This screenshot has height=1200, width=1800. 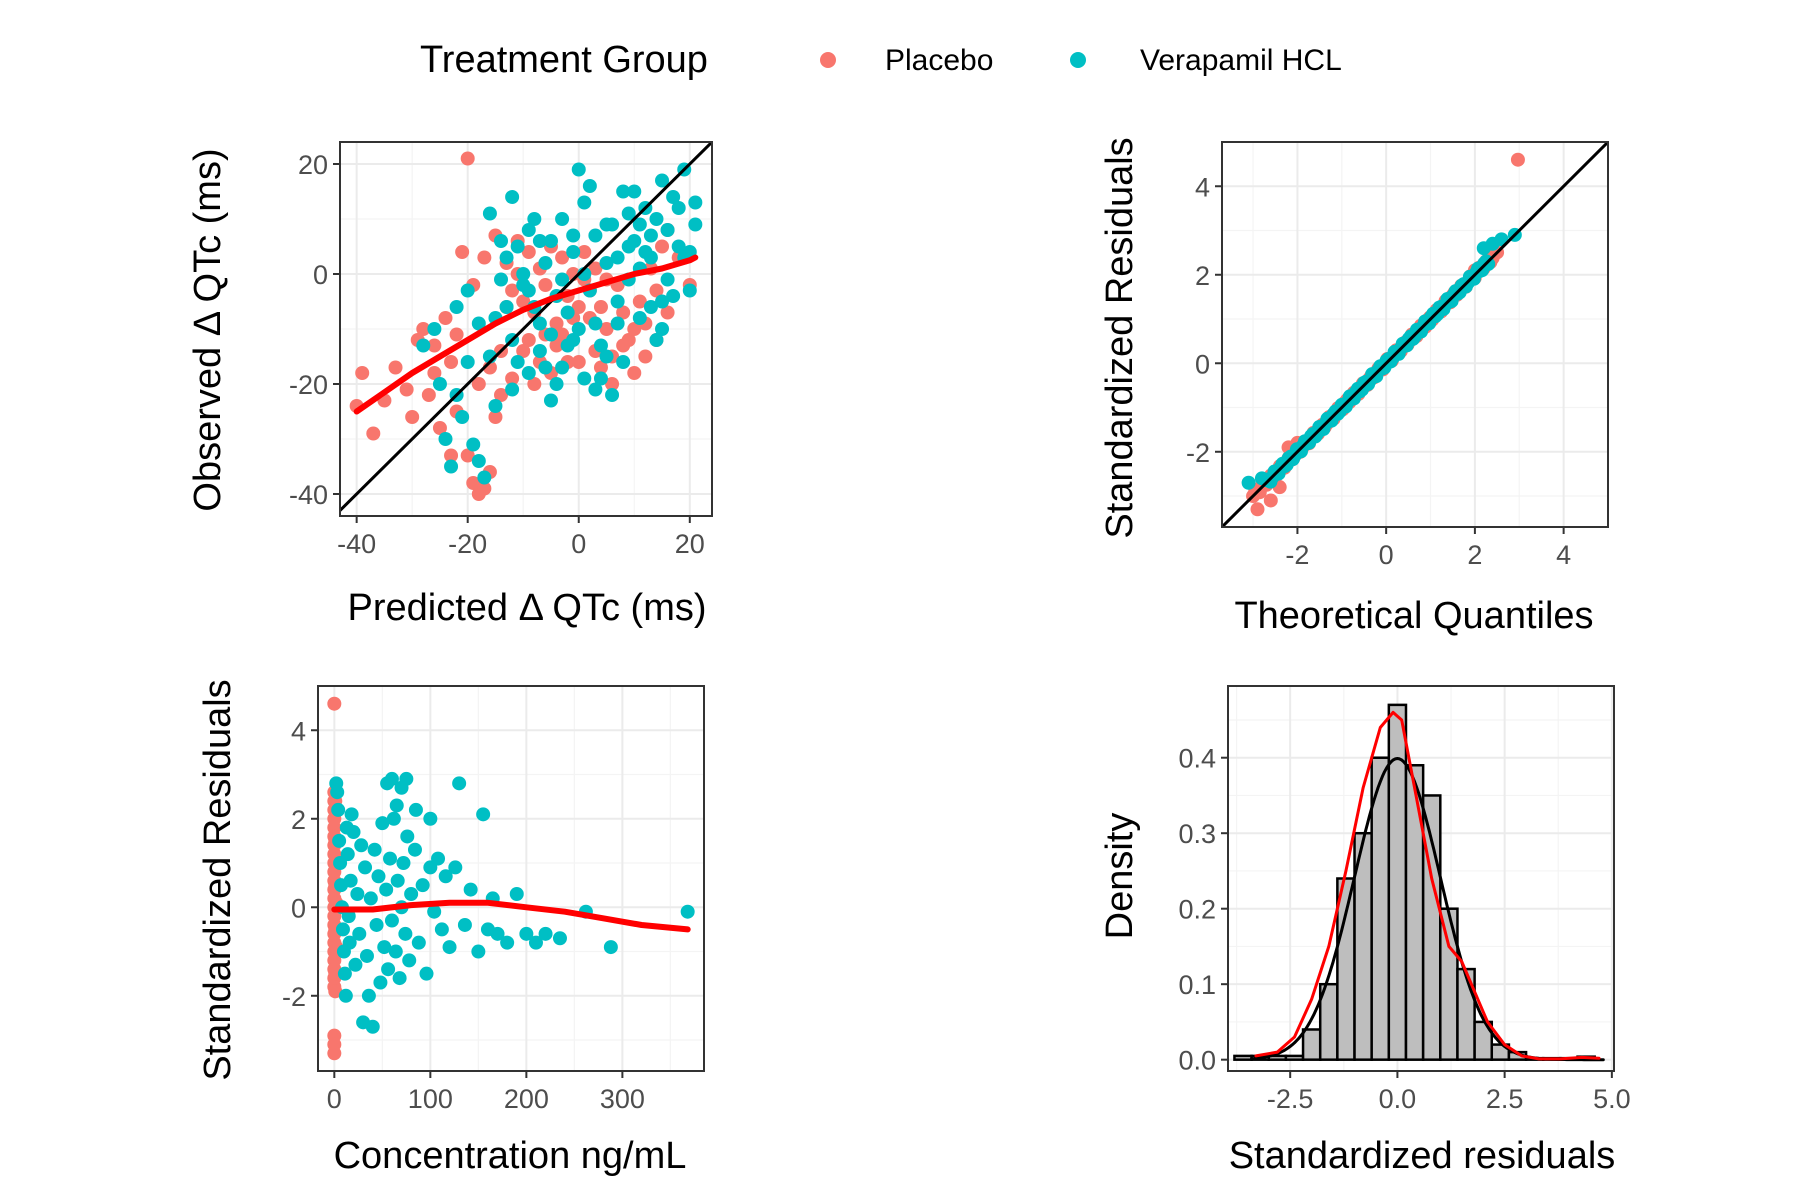 I want to click on tick-label-x: 20, so click(x=690, y=544).